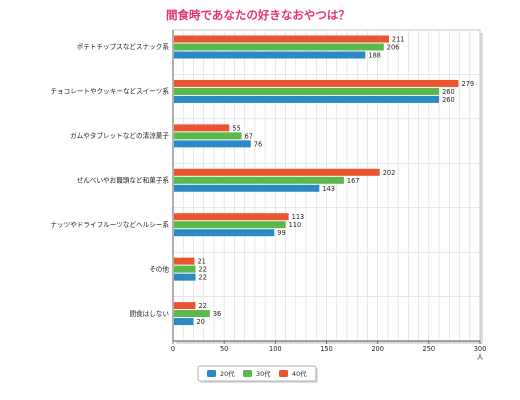 This screenshot has height=400, width=520. Describe the element at coordinates (258, 144) in the screenshot. I see `data-label: 76` at that location.